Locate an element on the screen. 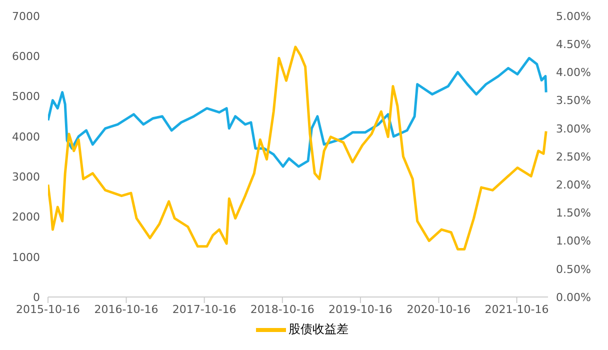 The height and width of the screenshot is (350, 608). y-tick-label: 6000 is located at coordinates (26, 57).